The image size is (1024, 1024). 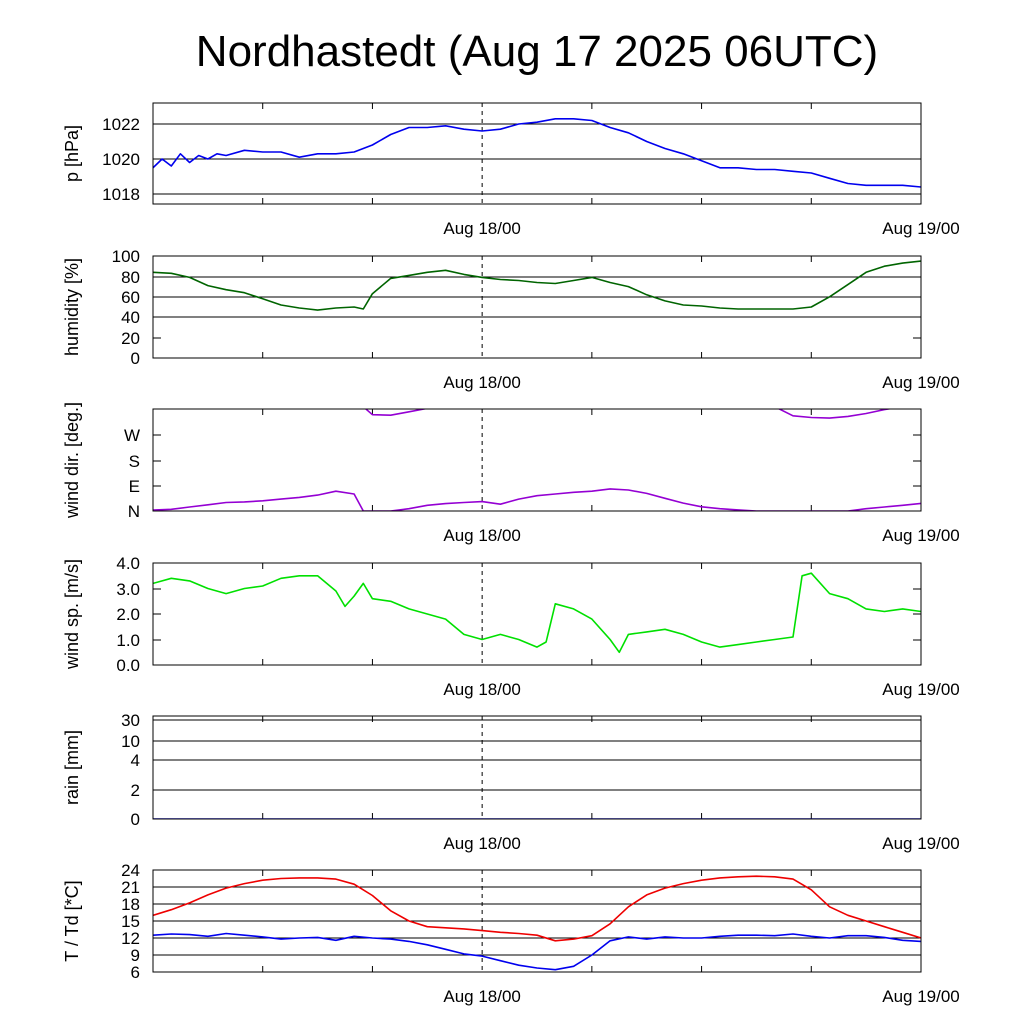 What do you see at coordinates (121, 159) in the screenshot?
I see `y-tick-label: 1020` at bounding box center [121, 159].